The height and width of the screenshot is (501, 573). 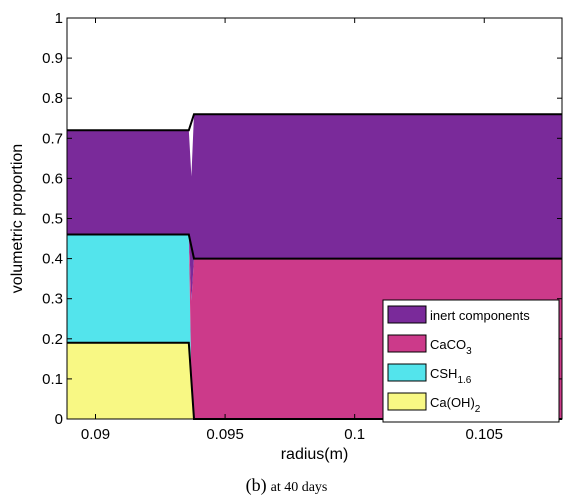 I want to click on x-tick-label: 0.105, so click(x=484, y=434).